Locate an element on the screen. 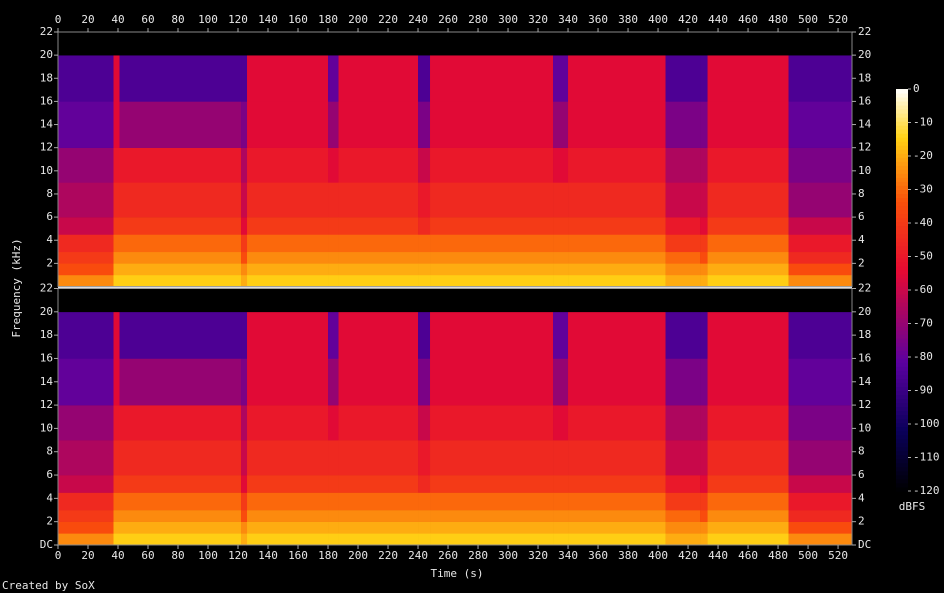 The width and height of the screenshot is (944, 593). x-tick-label: 320 is located at coordinates (538, 555).